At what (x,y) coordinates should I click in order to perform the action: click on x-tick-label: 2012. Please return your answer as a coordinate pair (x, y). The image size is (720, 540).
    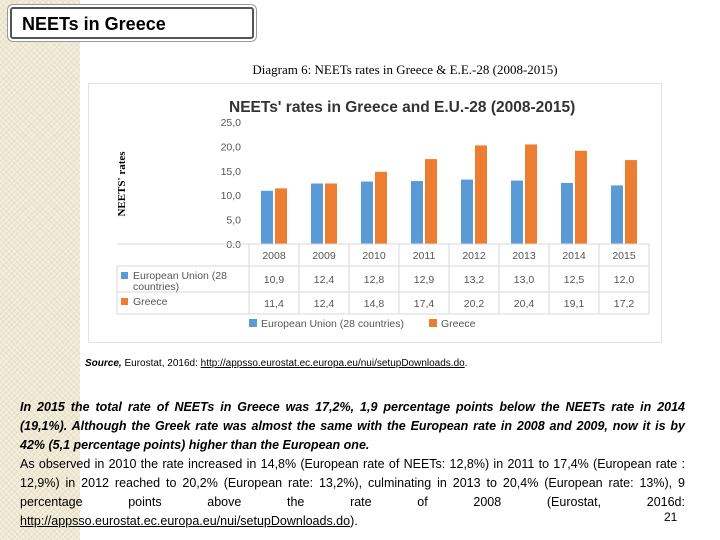
    Looking at the image, I should click on (474, 256).